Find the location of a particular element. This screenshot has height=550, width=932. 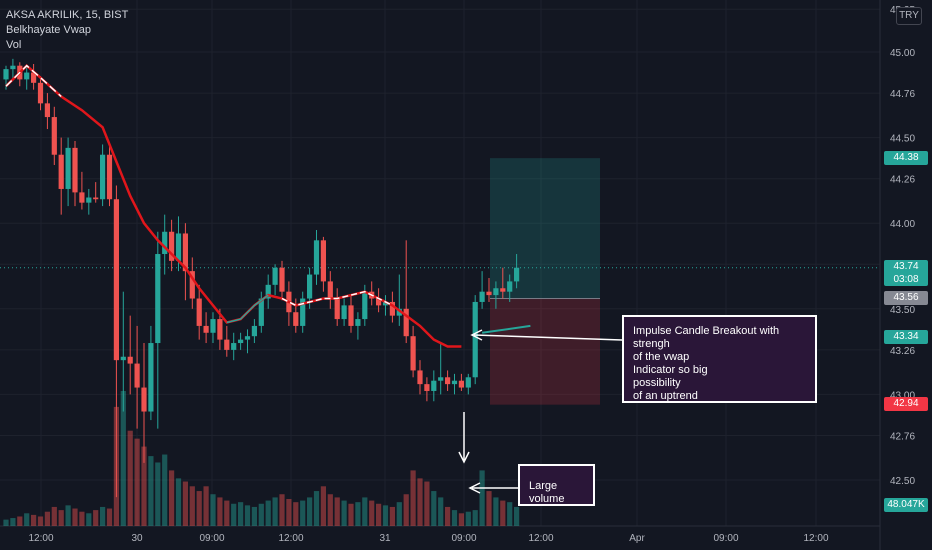

price-tick-label: 44.26 is located at coordinates (902, 180).